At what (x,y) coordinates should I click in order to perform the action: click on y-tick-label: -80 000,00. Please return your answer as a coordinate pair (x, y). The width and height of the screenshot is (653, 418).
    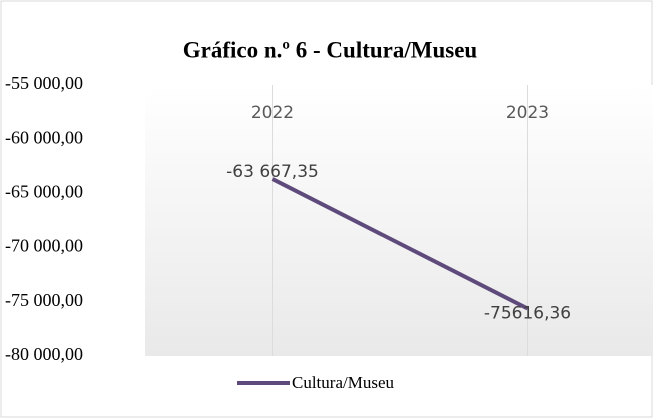
    Looking at the image, I should click on (44, 354).